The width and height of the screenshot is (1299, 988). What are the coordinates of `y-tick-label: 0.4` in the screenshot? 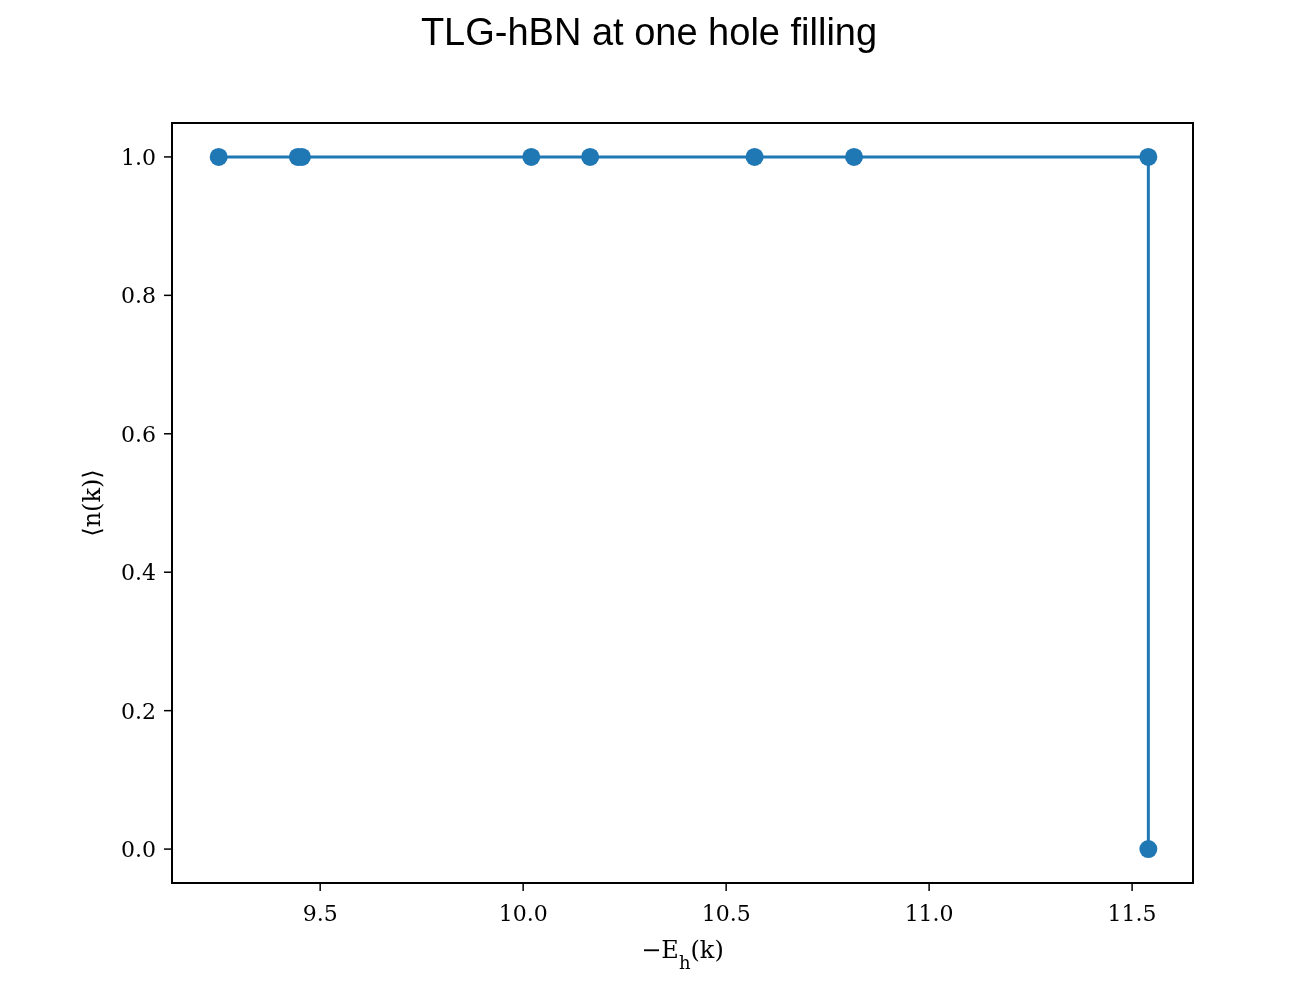 It's located at (138, 573).